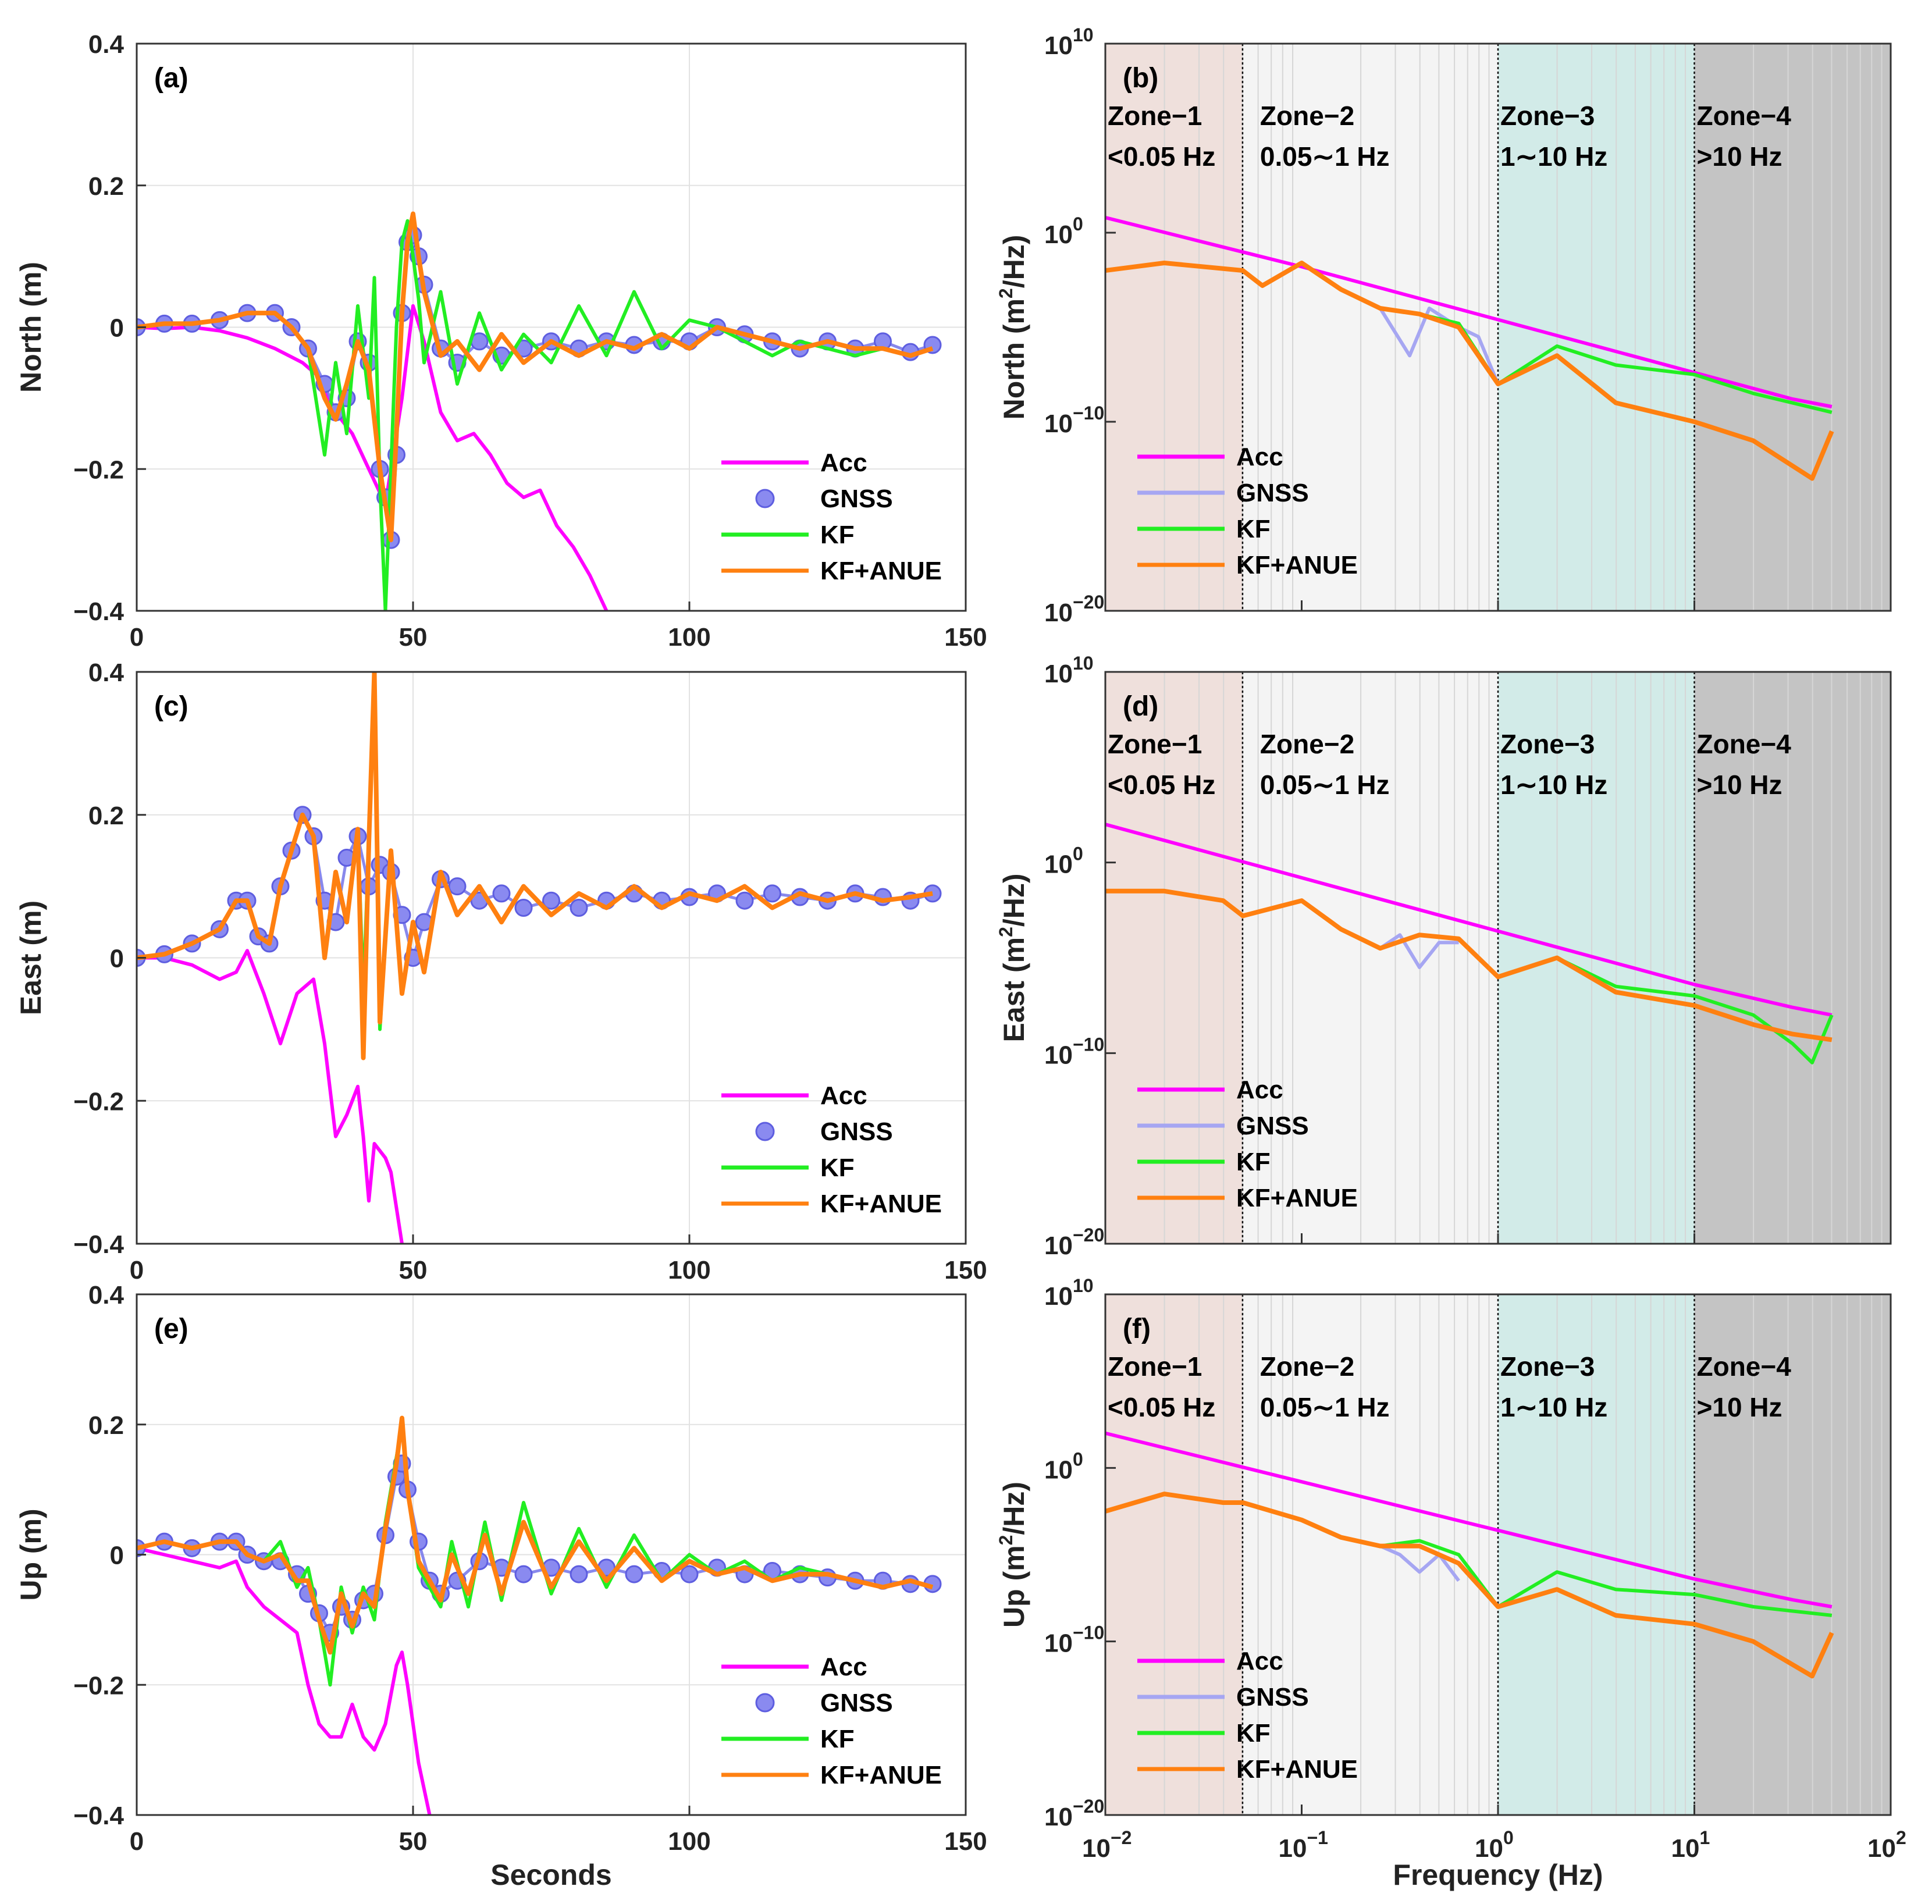 The width and height of the screenshot is (1932, 1904). I want to click on panel-label: (b), so click(1141, 78).